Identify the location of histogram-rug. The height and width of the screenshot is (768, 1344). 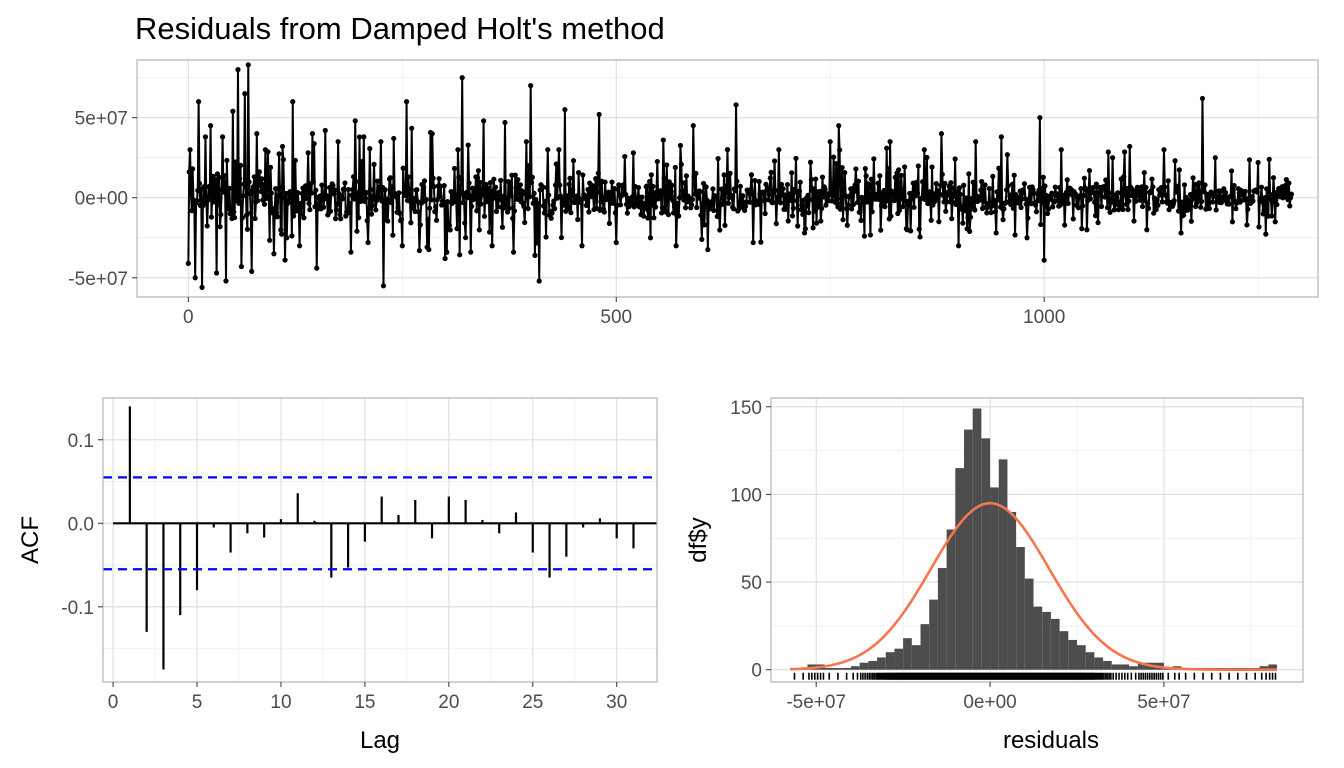
(1035, 676).